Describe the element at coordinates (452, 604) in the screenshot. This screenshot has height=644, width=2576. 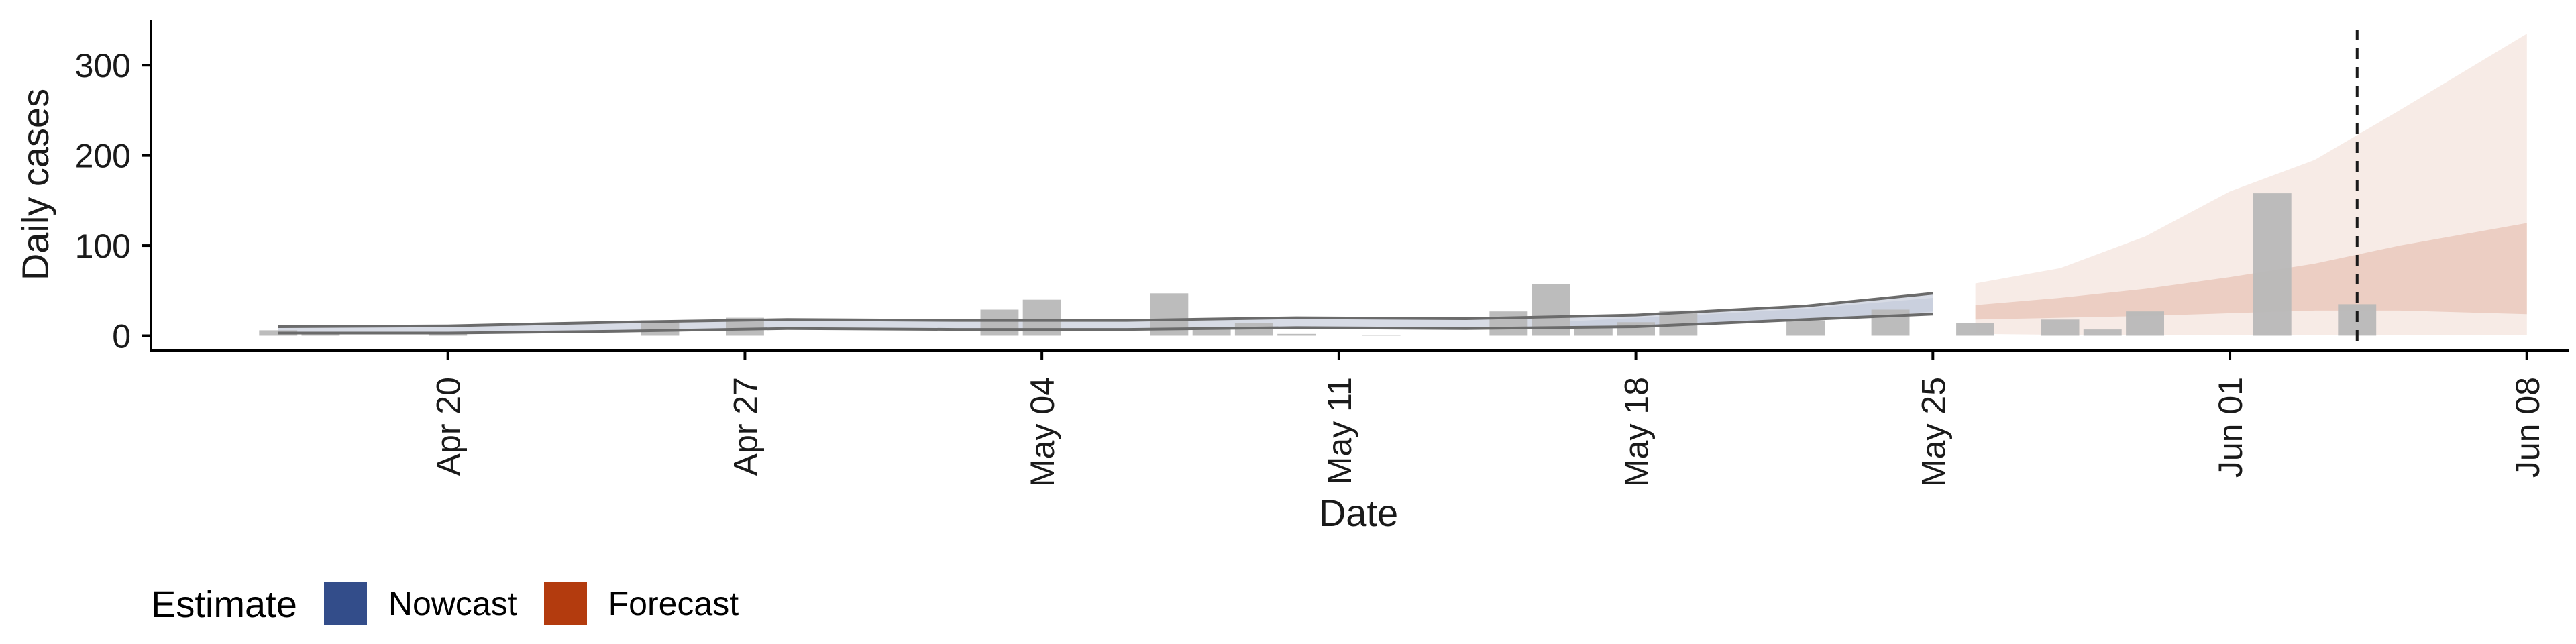
I see `legend-label-nowcast: Nowcast` at that location.